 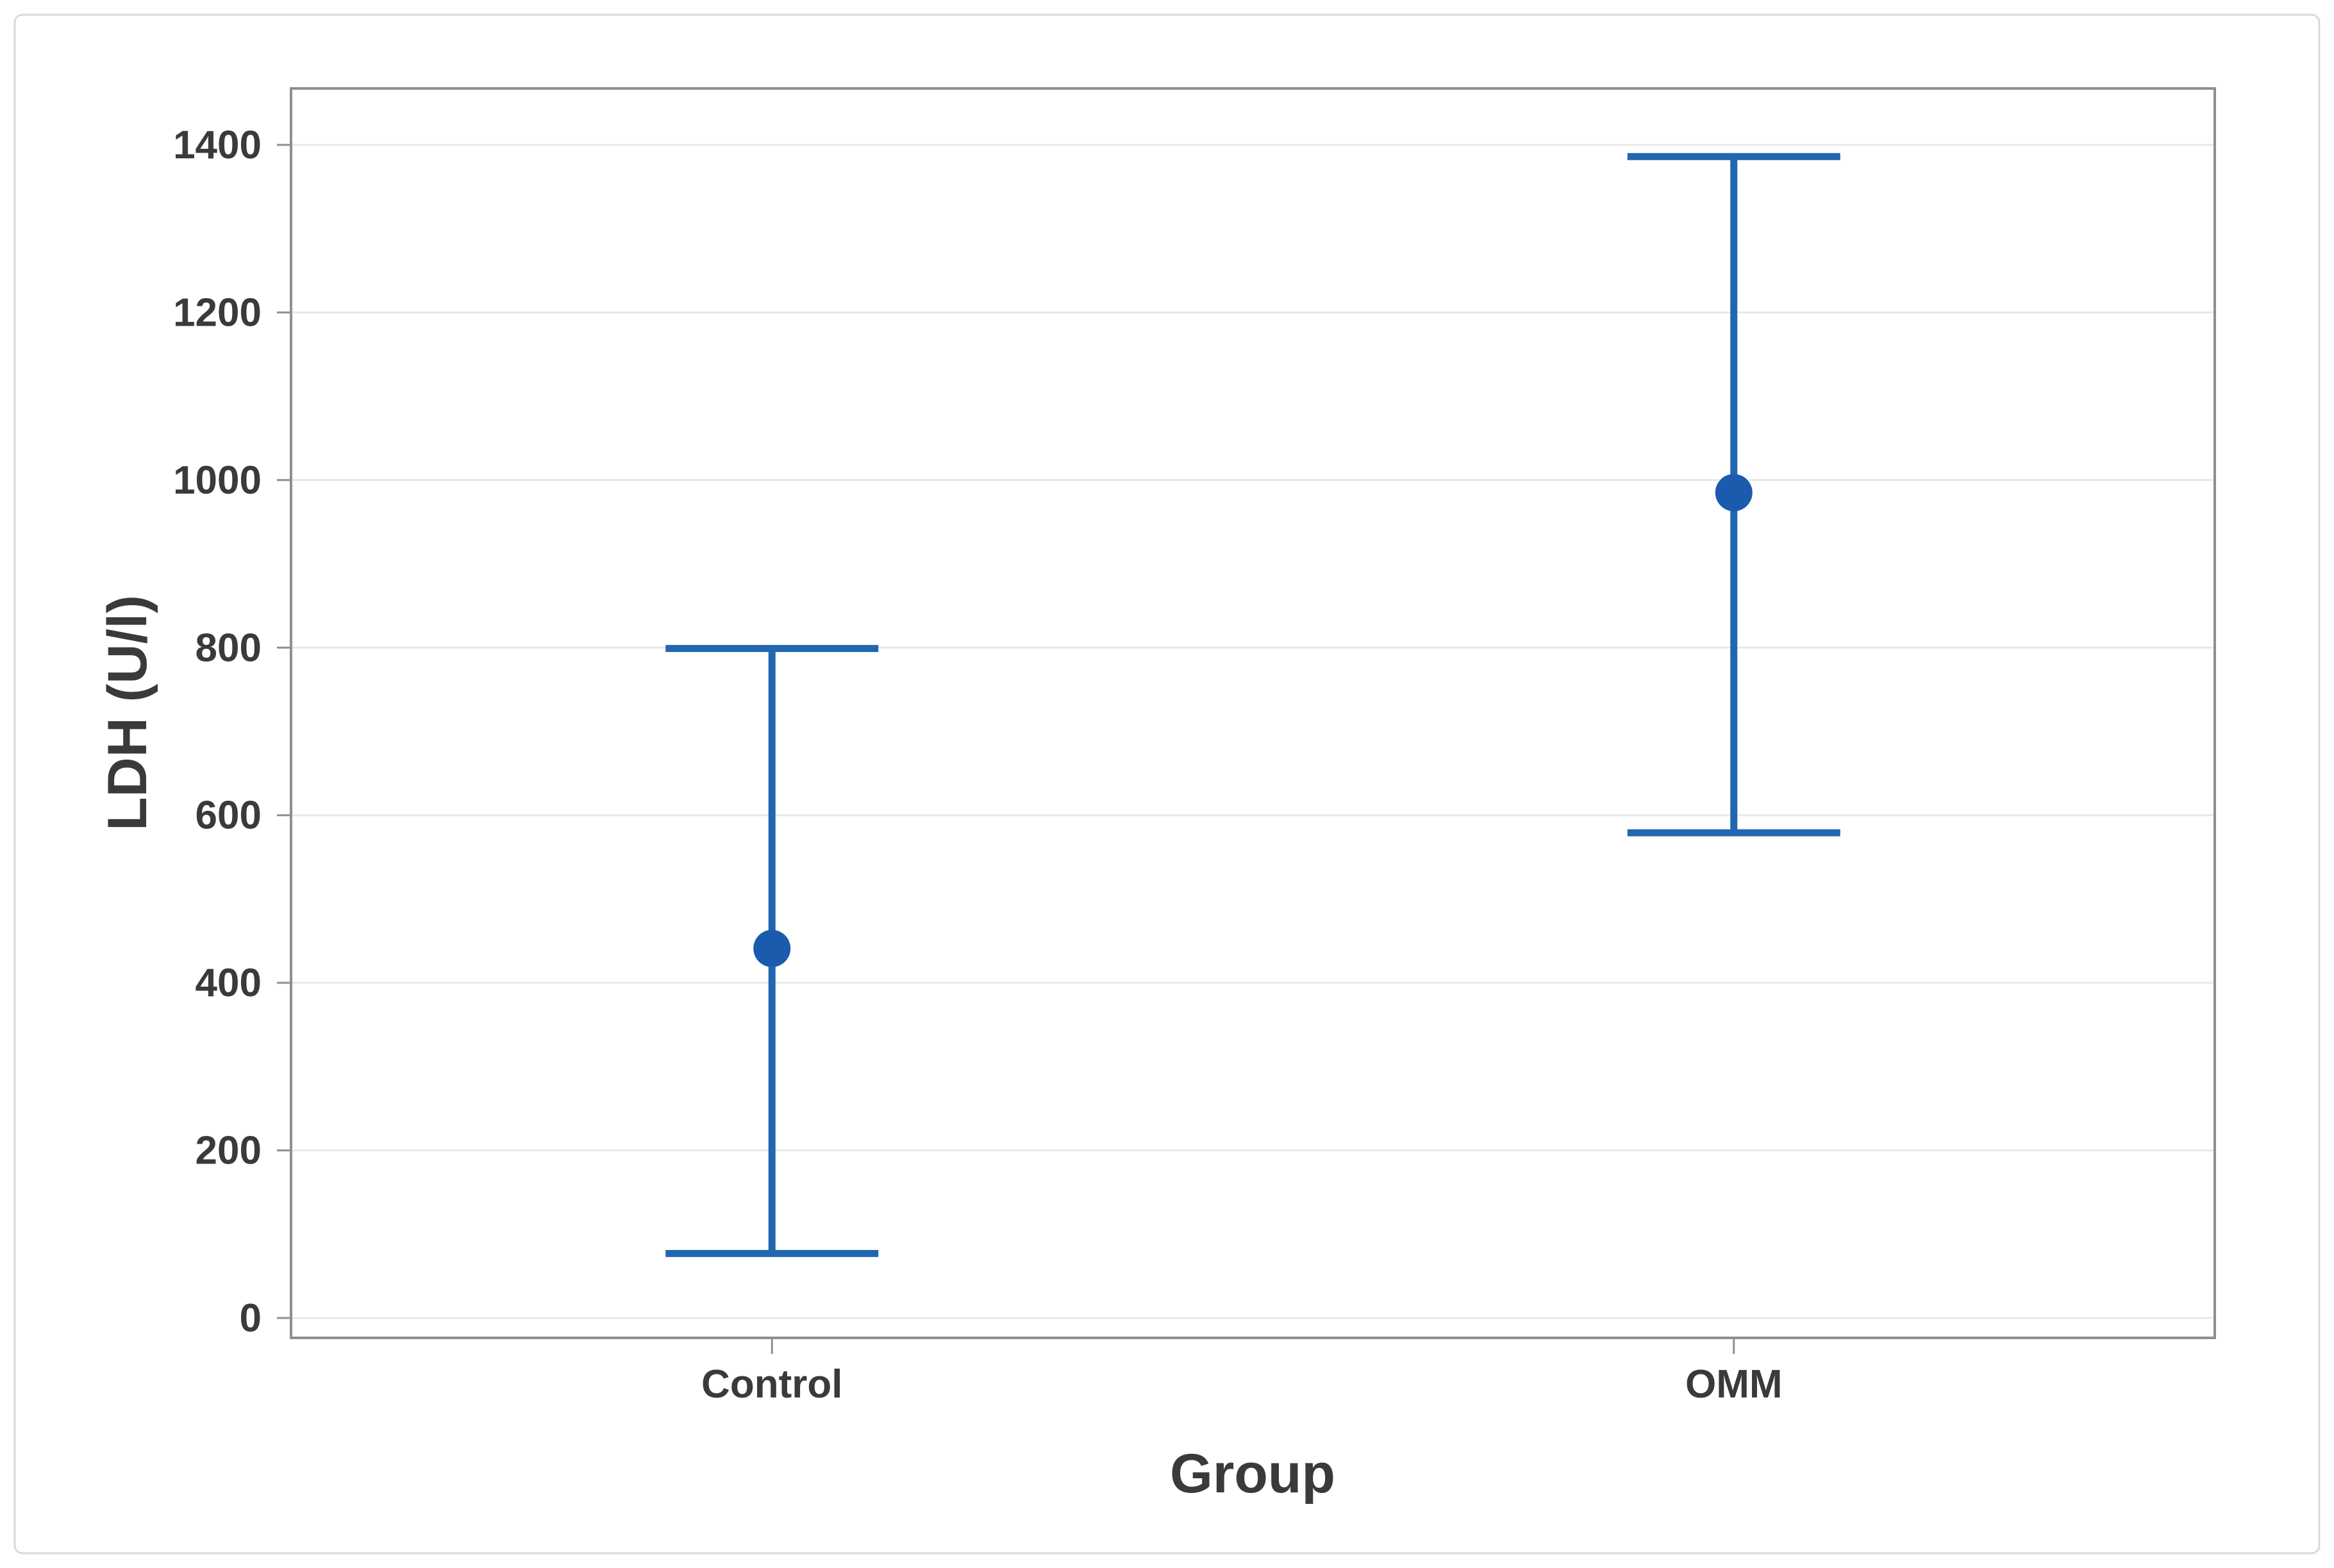 I want to click on y-tick-label: 1000, so click(x=217, y=480).